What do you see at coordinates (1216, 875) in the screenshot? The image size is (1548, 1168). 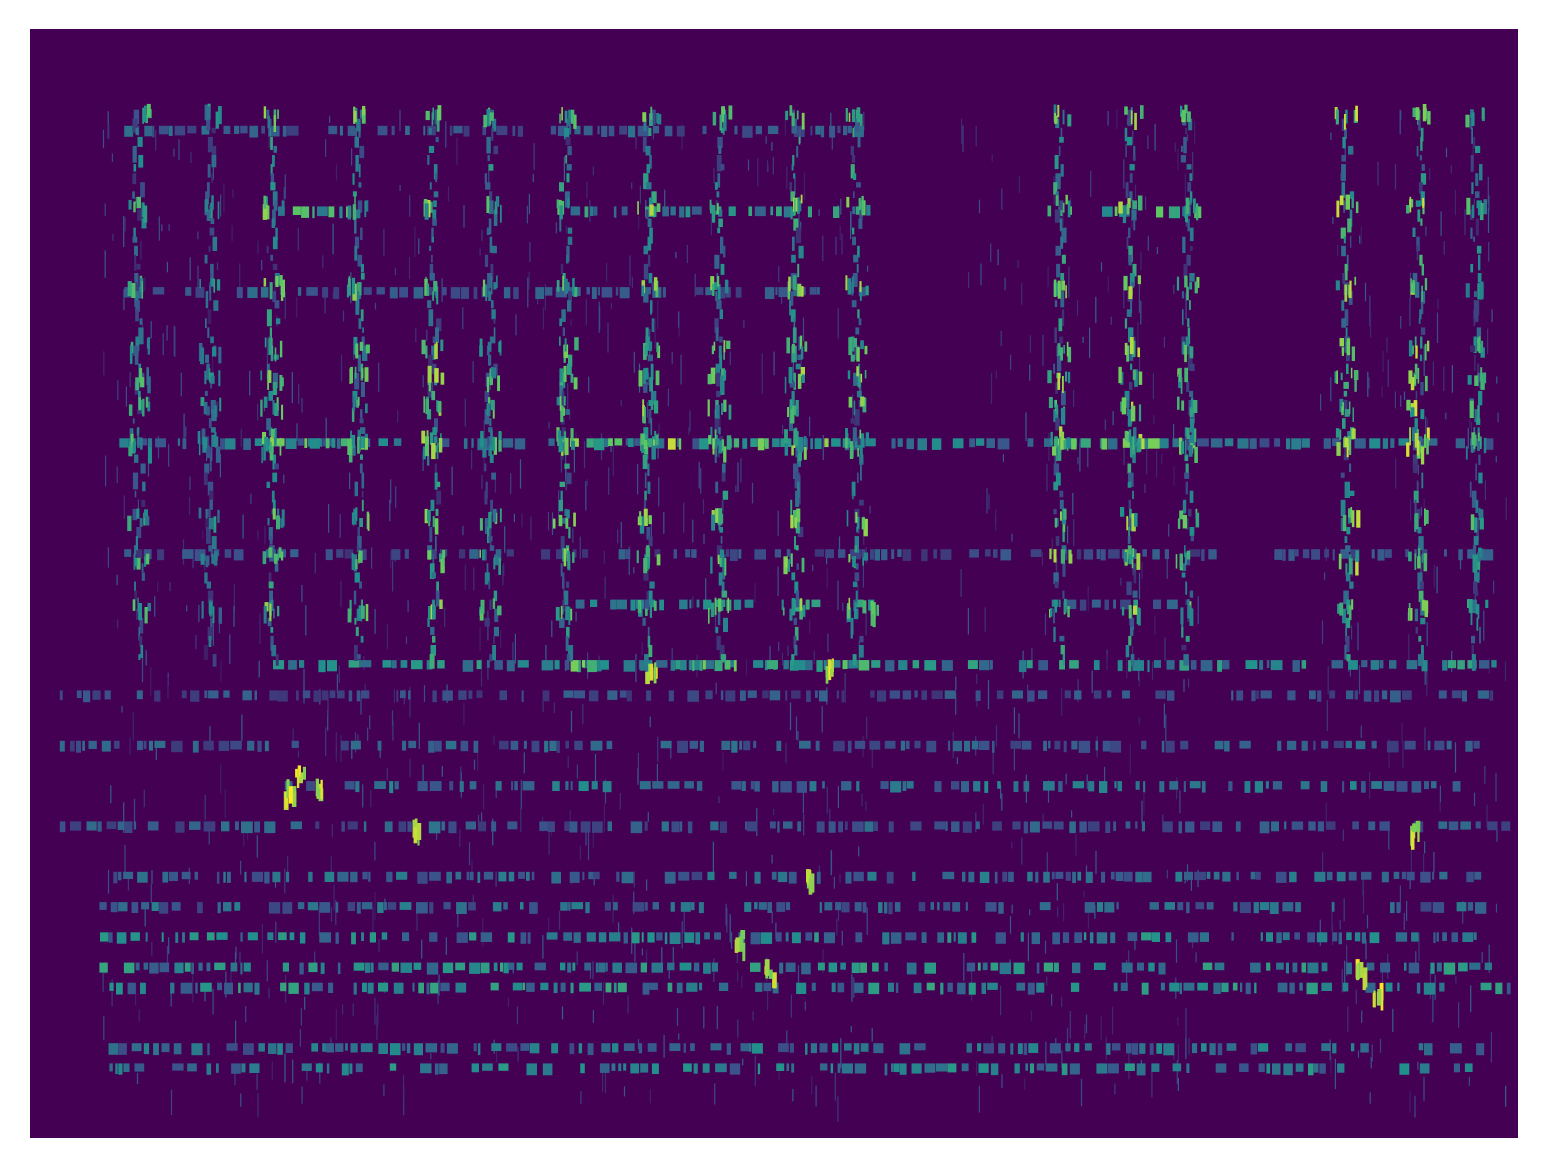 I see `heatmap-cell-2085` at bounding box center [1216, 875].